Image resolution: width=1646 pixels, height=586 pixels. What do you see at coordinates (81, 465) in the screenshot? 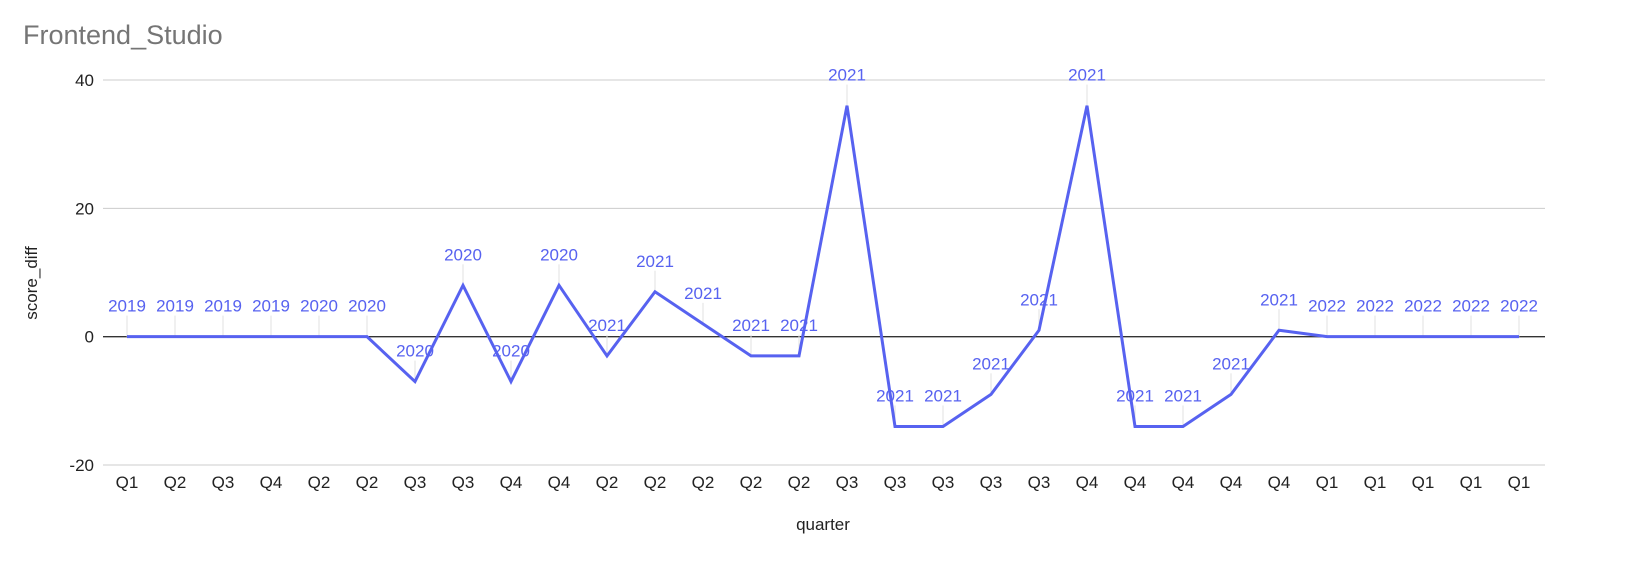
I see `y-tick-label: -20` at bounding box center [81, 465].